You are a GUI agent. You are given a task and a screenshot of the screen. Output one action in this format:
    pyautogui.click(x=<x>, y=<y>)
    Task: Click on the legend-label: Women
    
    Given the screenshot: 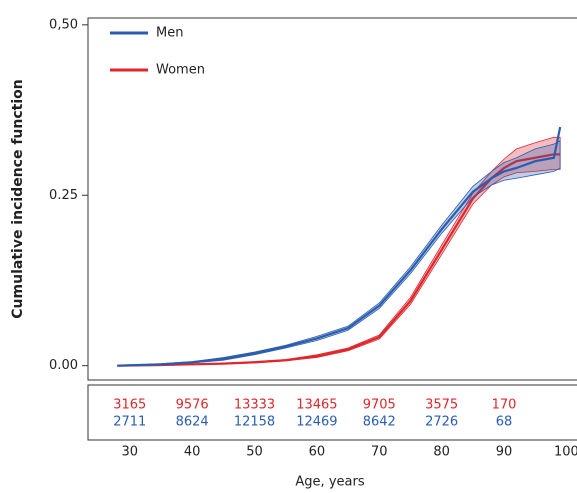 What is the action you would take?
    pyautogui.click(x=180, y=70)
    